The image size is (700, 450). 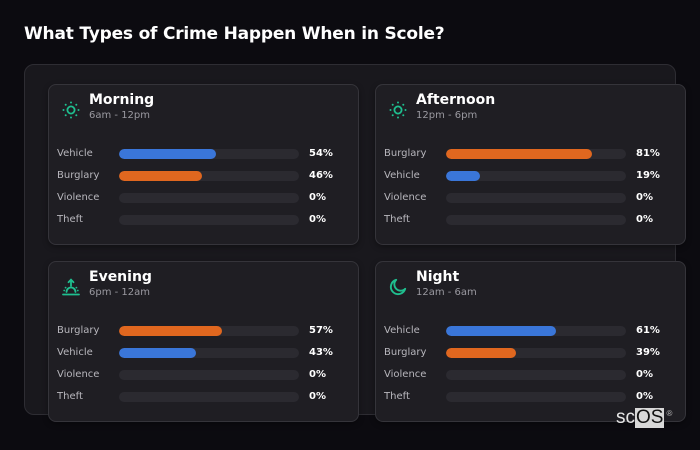 I want to click on crime-percentage: 39%, so click(x=648, y=352).